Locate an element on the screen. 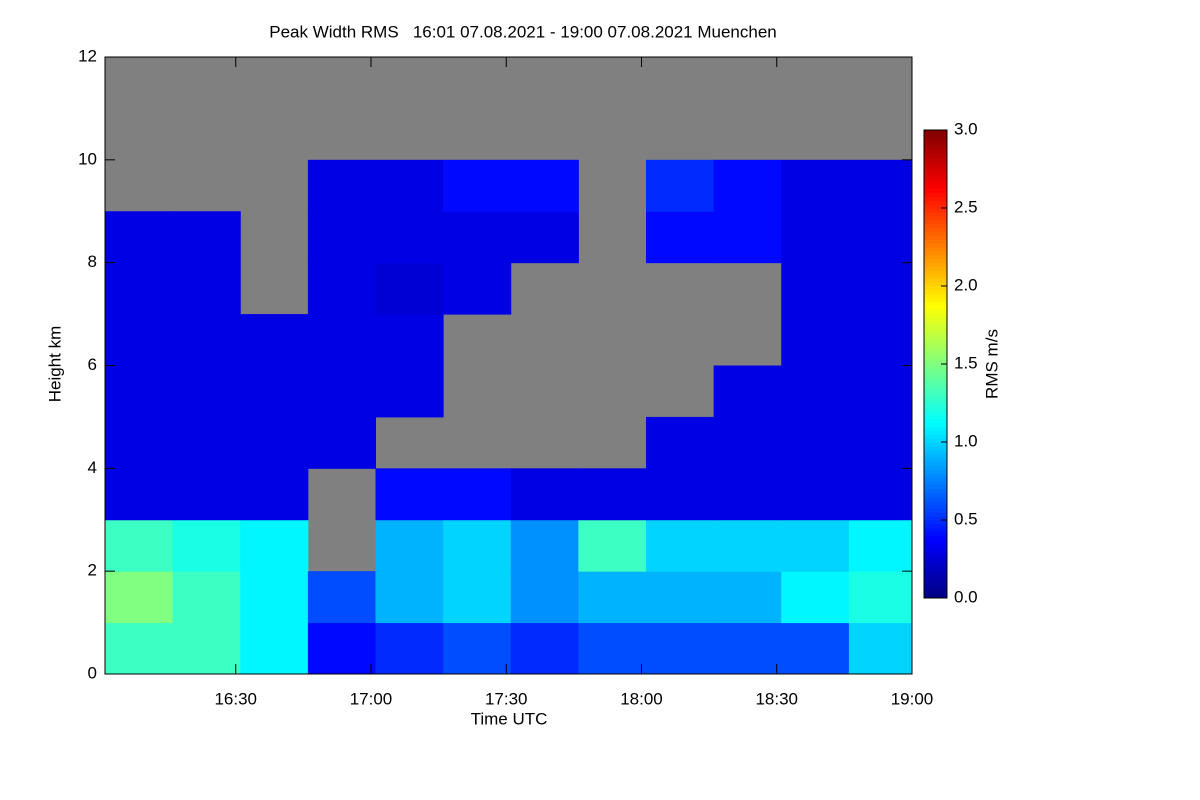 Image resolution: width=1200 pixels, height=800 pixels. colorbar-tick-label: 2.5 is located at coordinates (966, 206).